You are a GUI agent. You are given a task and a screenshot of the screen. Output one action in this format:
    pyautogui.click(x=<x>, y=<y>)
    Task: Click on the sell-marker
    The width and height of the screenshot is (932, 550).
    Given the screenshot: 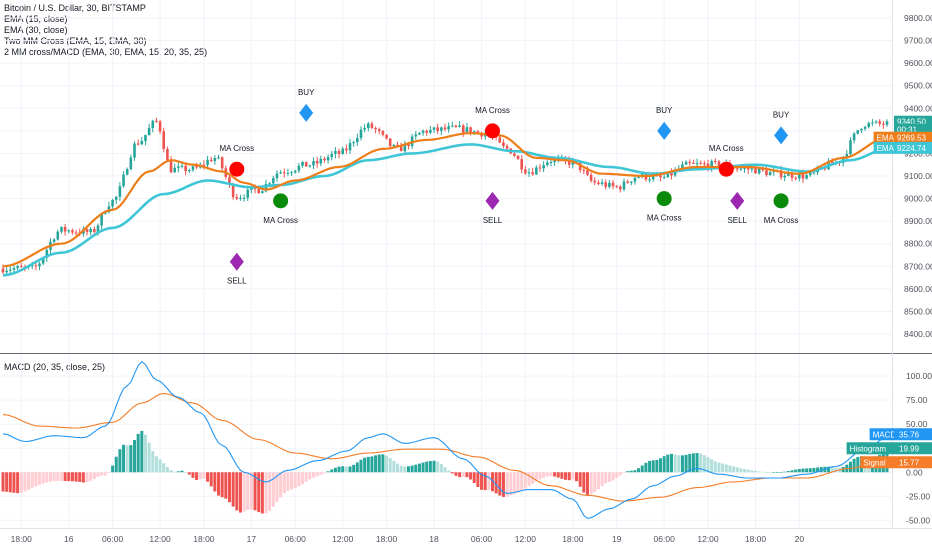 What is the action you would take?
    pyautogui.click(x=236, y=261)
    